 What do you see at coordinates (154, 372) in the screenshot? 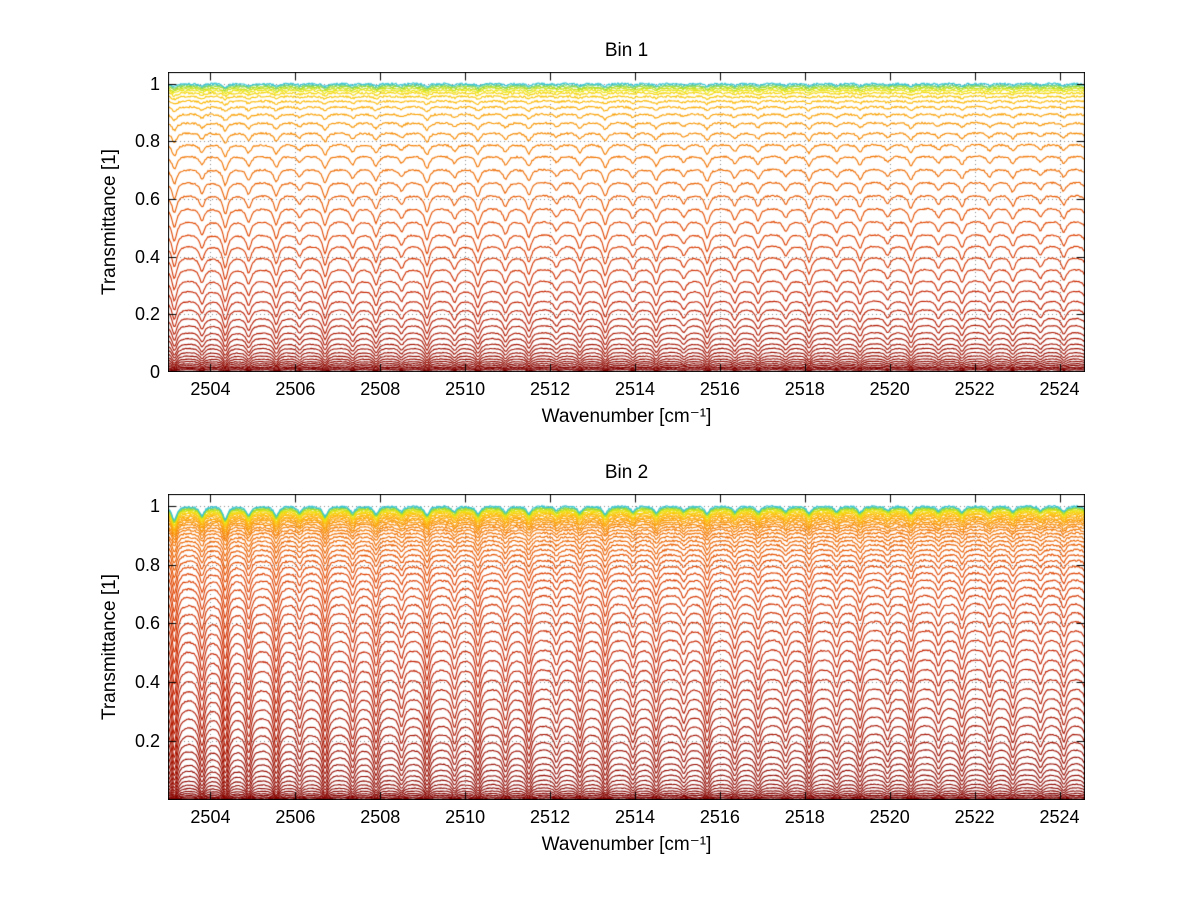
I see `y-tick-label: 0` at bounding box center [154, 372].